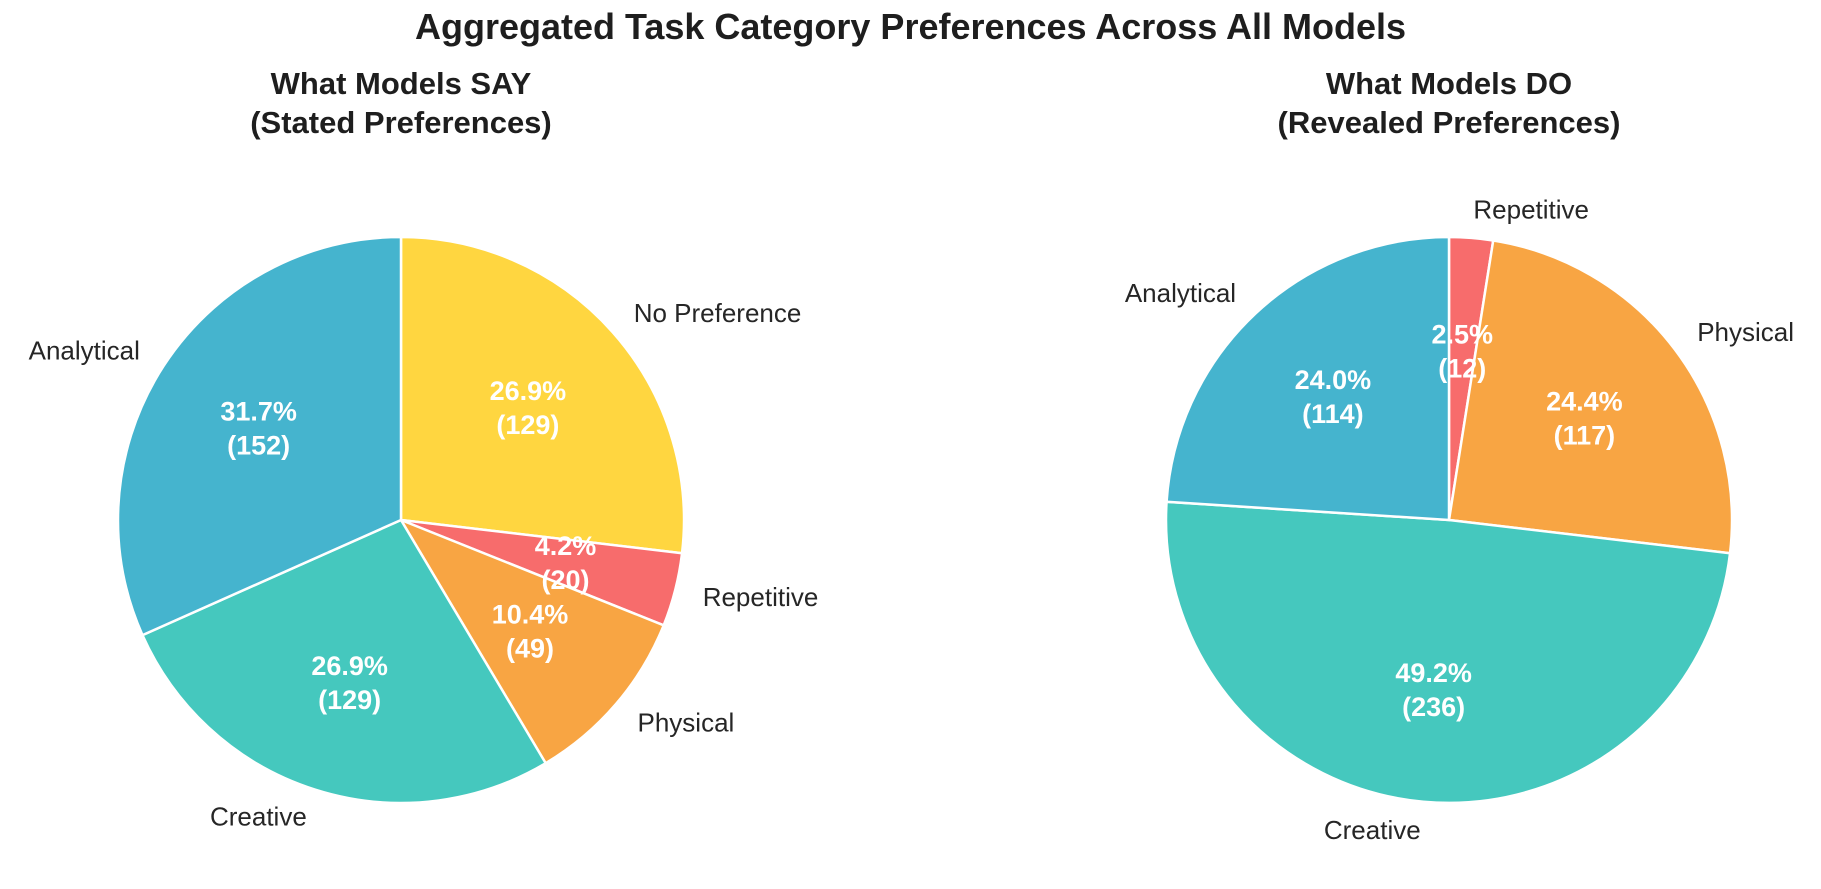  Describe the element at coordinates (401, 83) in the screenshot. I see `left-pie-title-line1: What Models SAY` at that location.